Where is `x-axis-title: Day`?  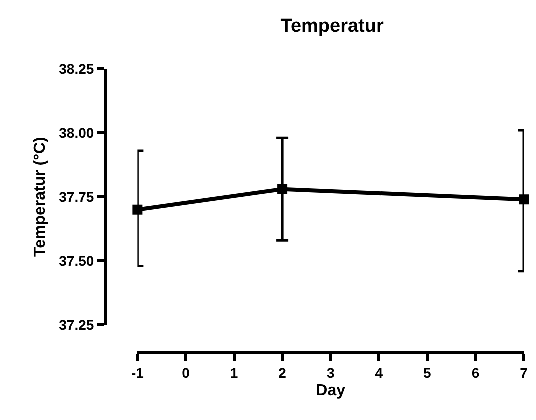
x-axis-title: Day is located at coordinates (331, 391).